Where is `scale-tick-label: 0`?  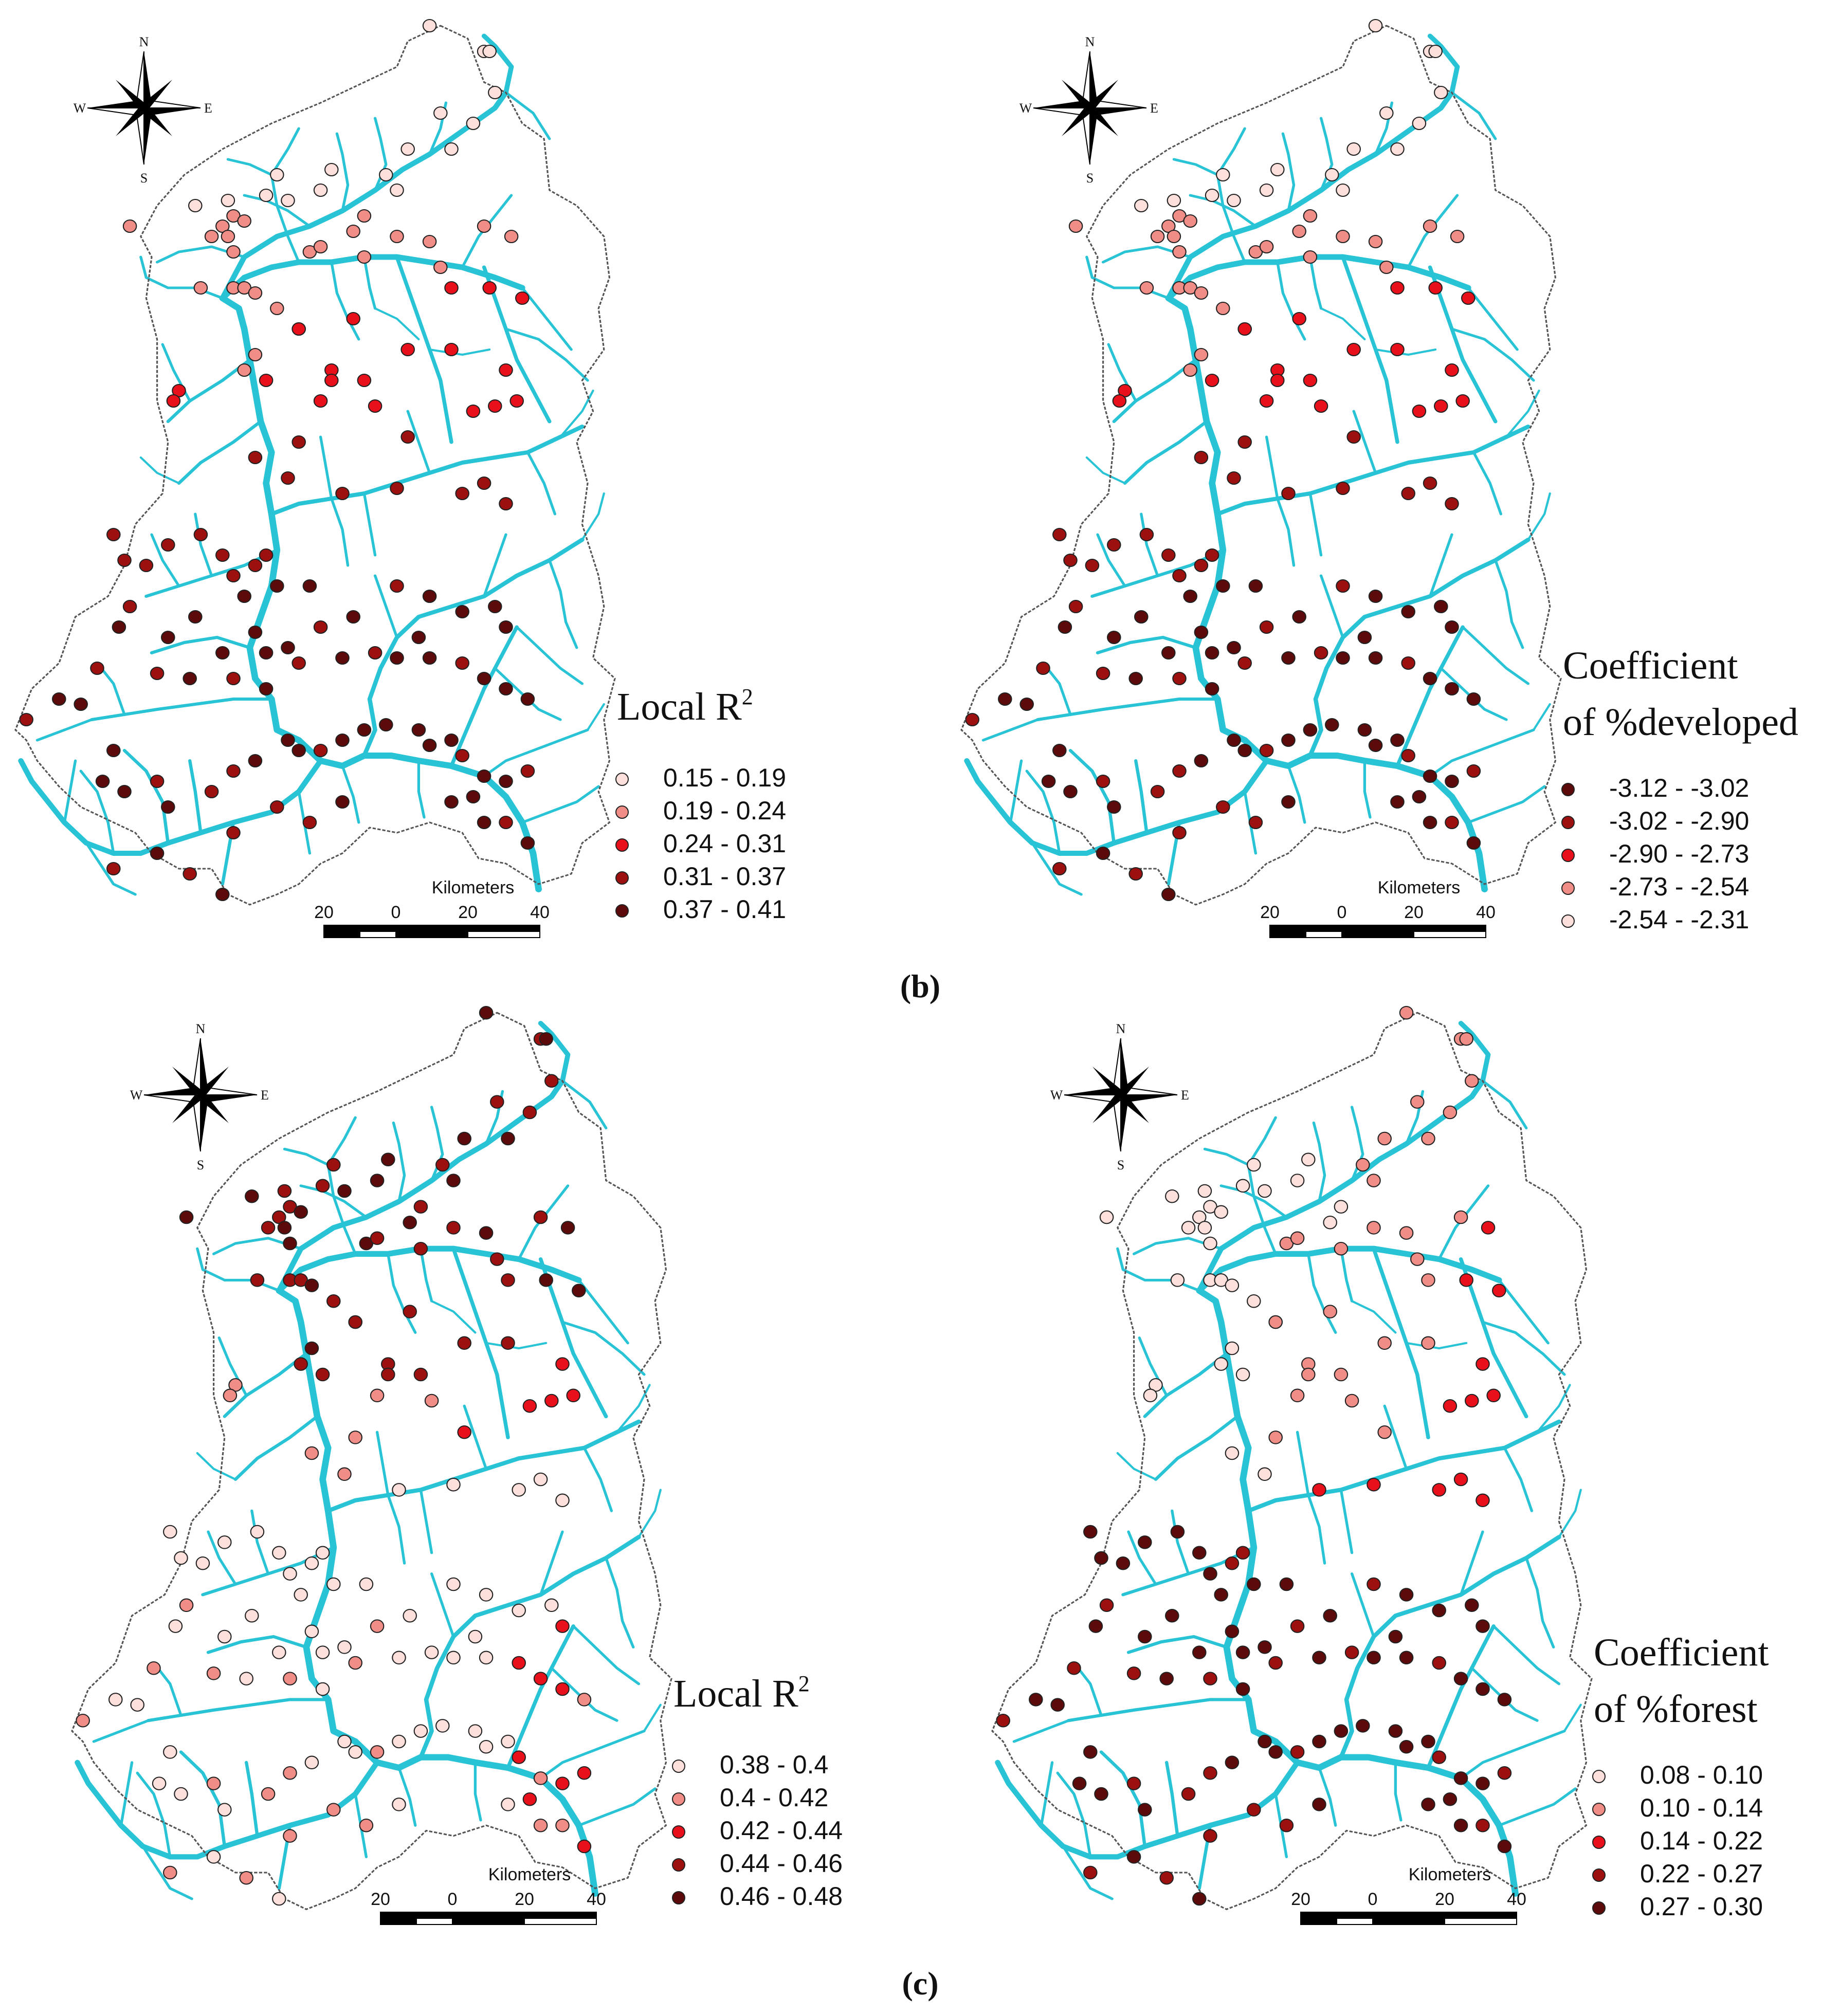
scale-tick-label: 0 is located at coordinates (453, 1899).